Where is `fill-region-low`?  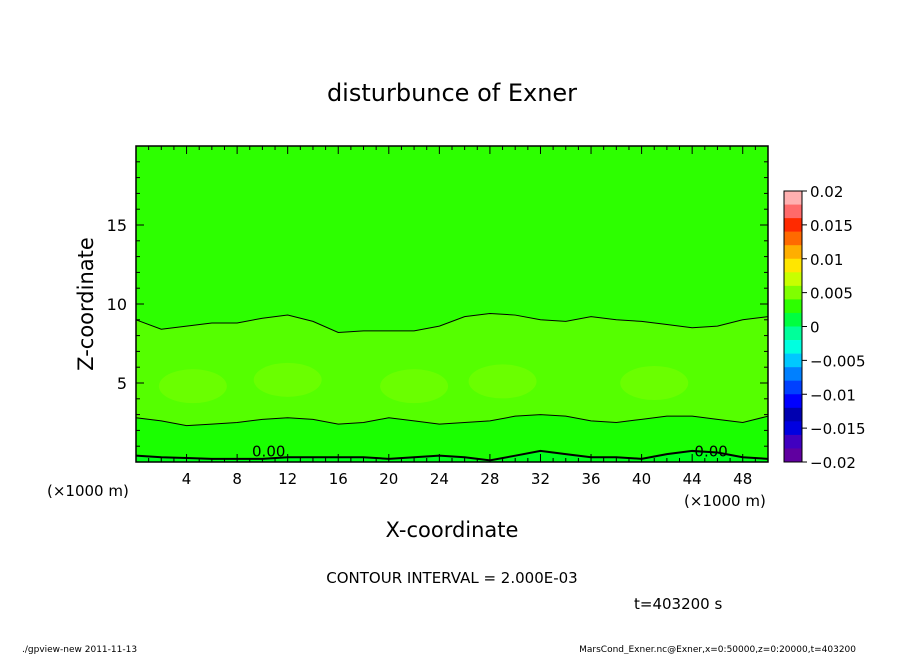
fill-region-low is located at coordinates (452, 438).